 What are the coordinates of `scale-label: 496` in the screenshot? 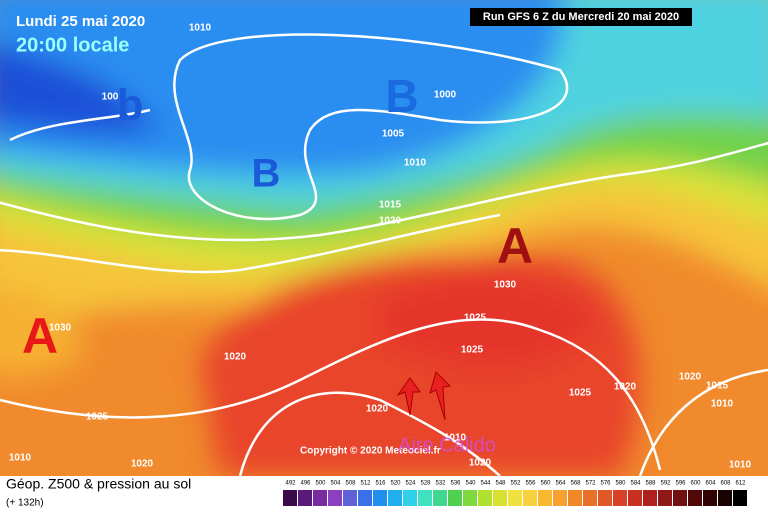 It's located at (305, 484).